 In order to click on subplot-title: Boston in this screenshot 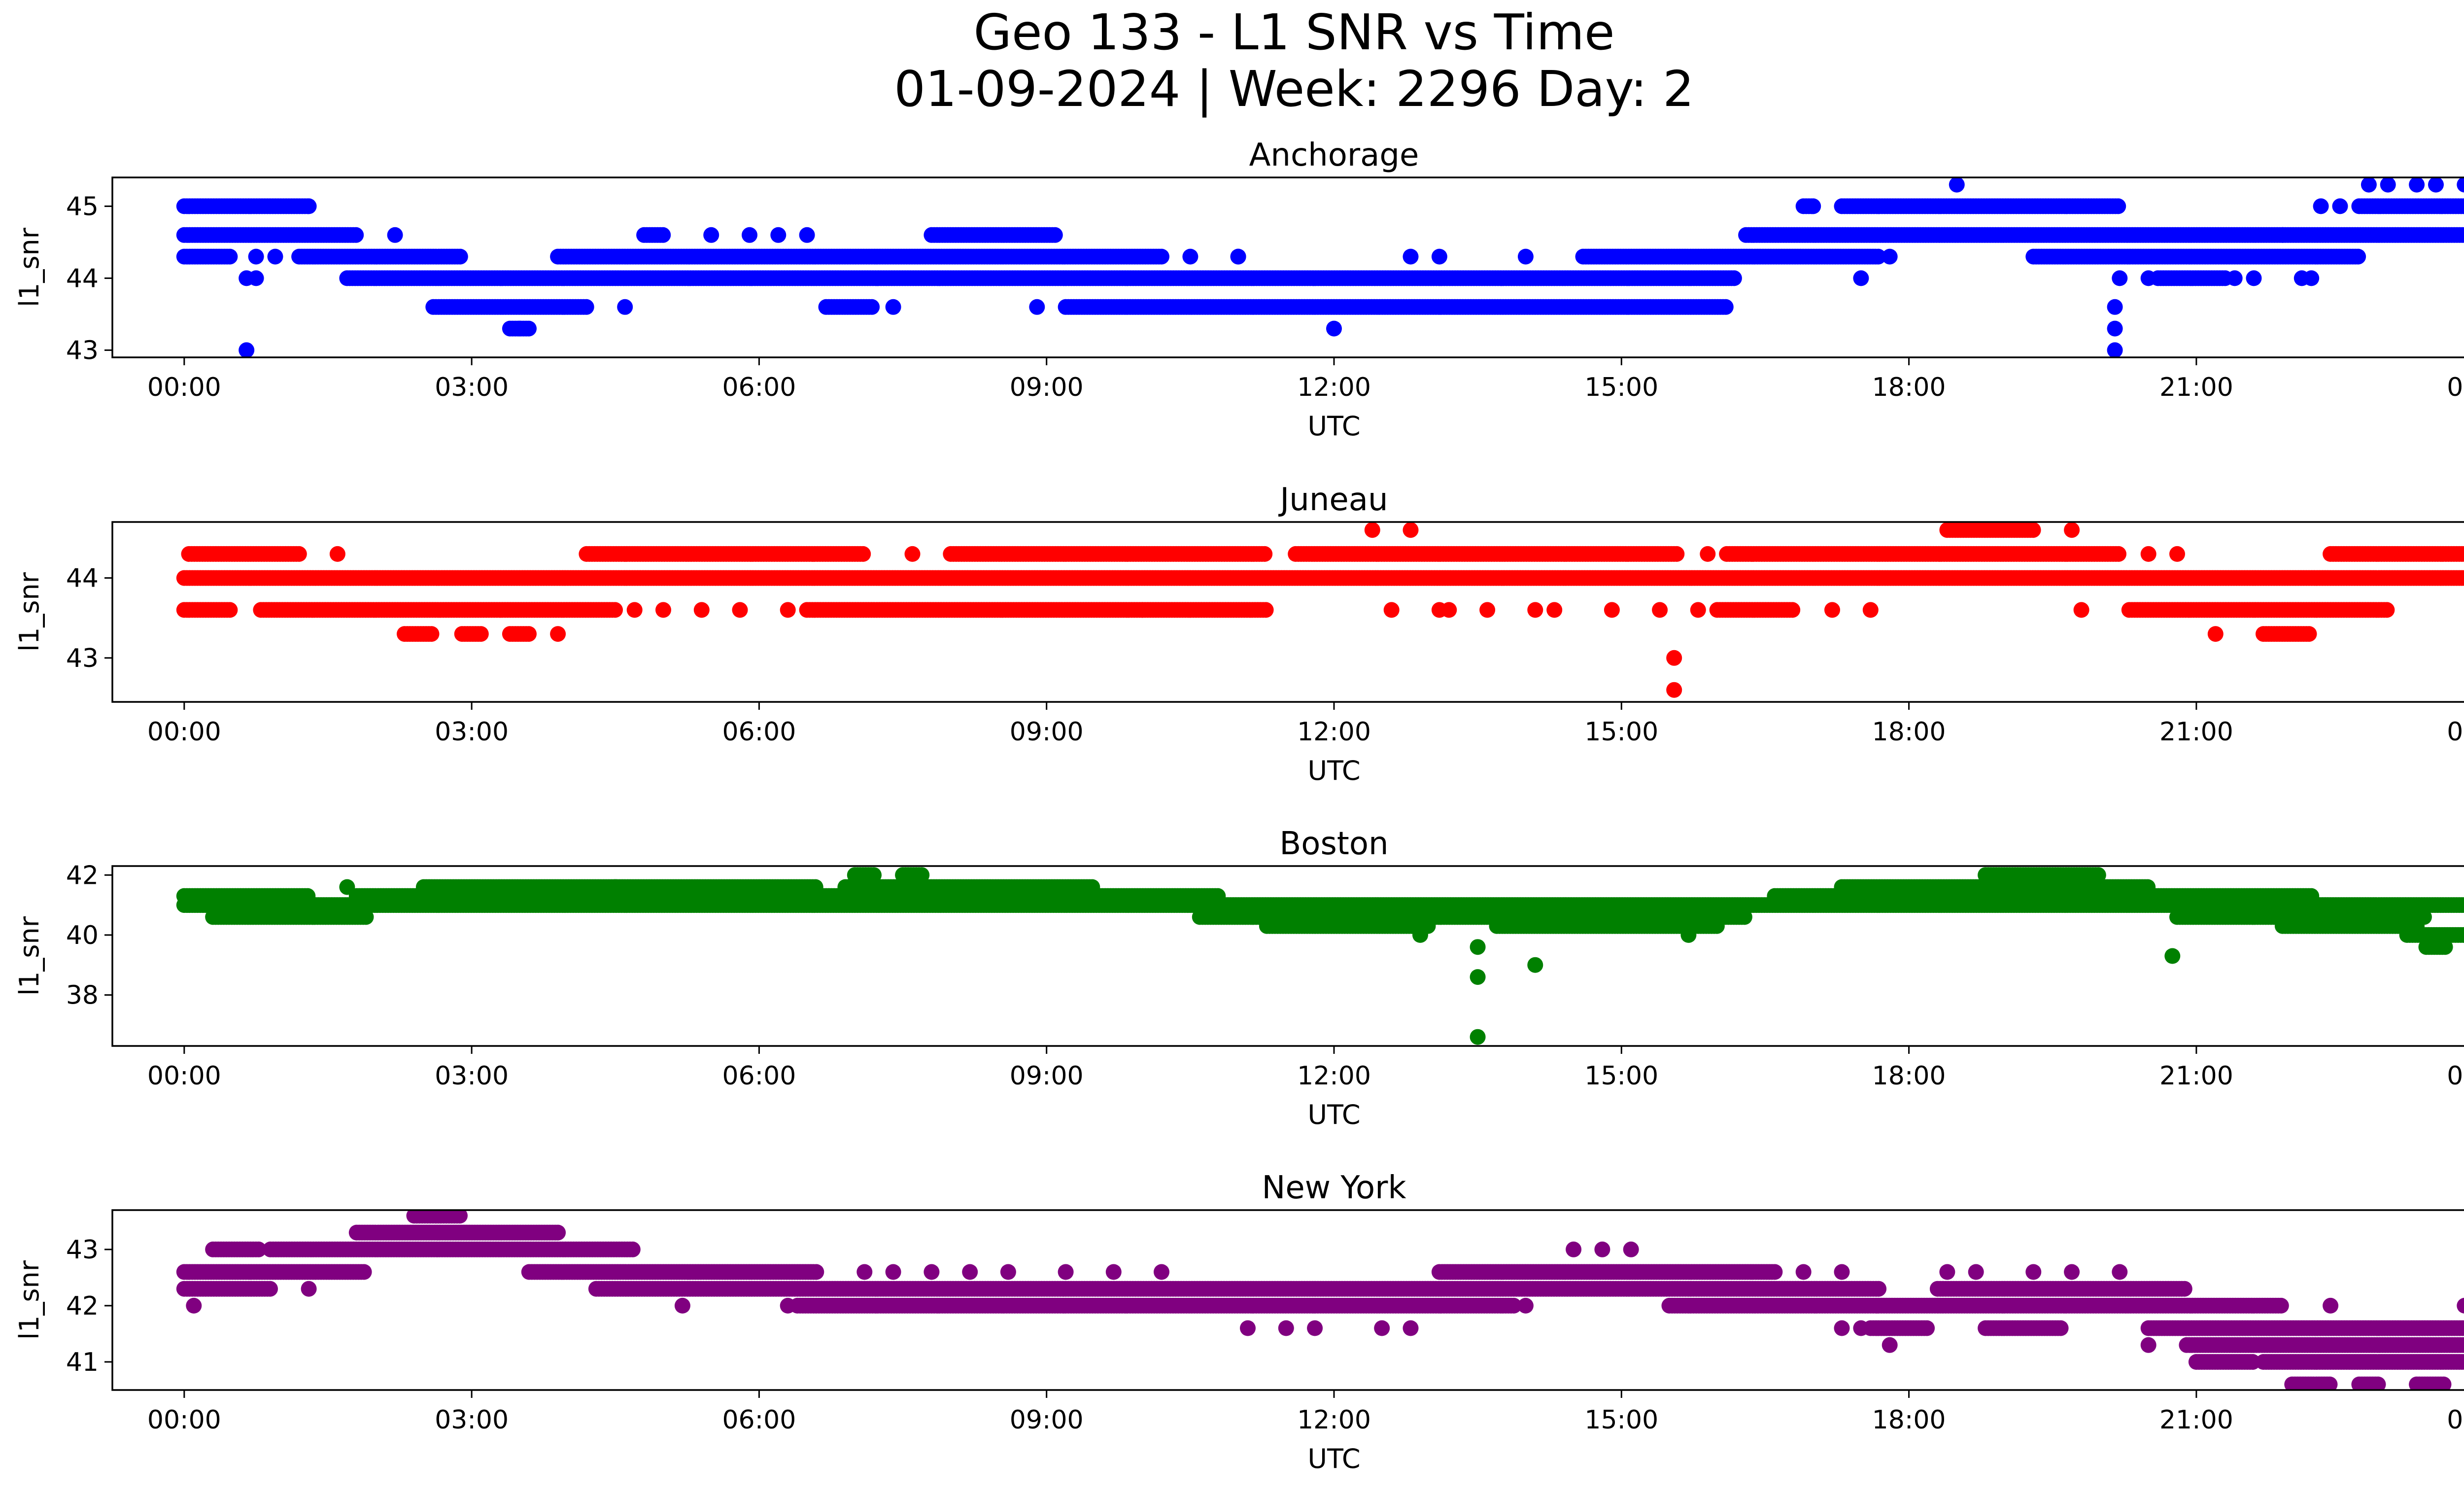, I will do `click(1333, 844)`.